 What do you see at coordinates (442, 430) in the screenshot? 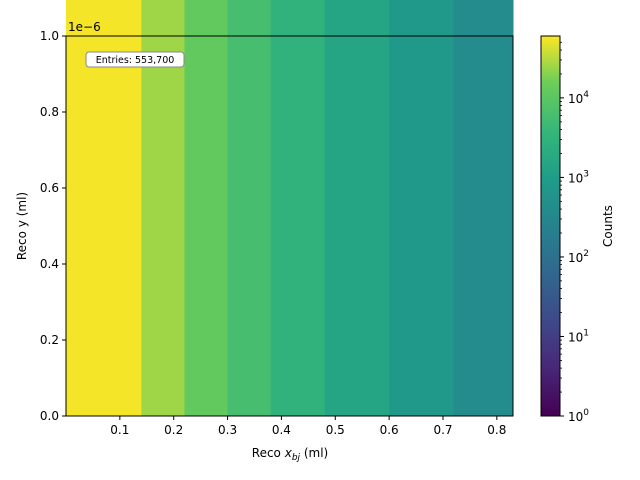
I see `x-tick-label: 0.7` at bounding box center [442, 430].